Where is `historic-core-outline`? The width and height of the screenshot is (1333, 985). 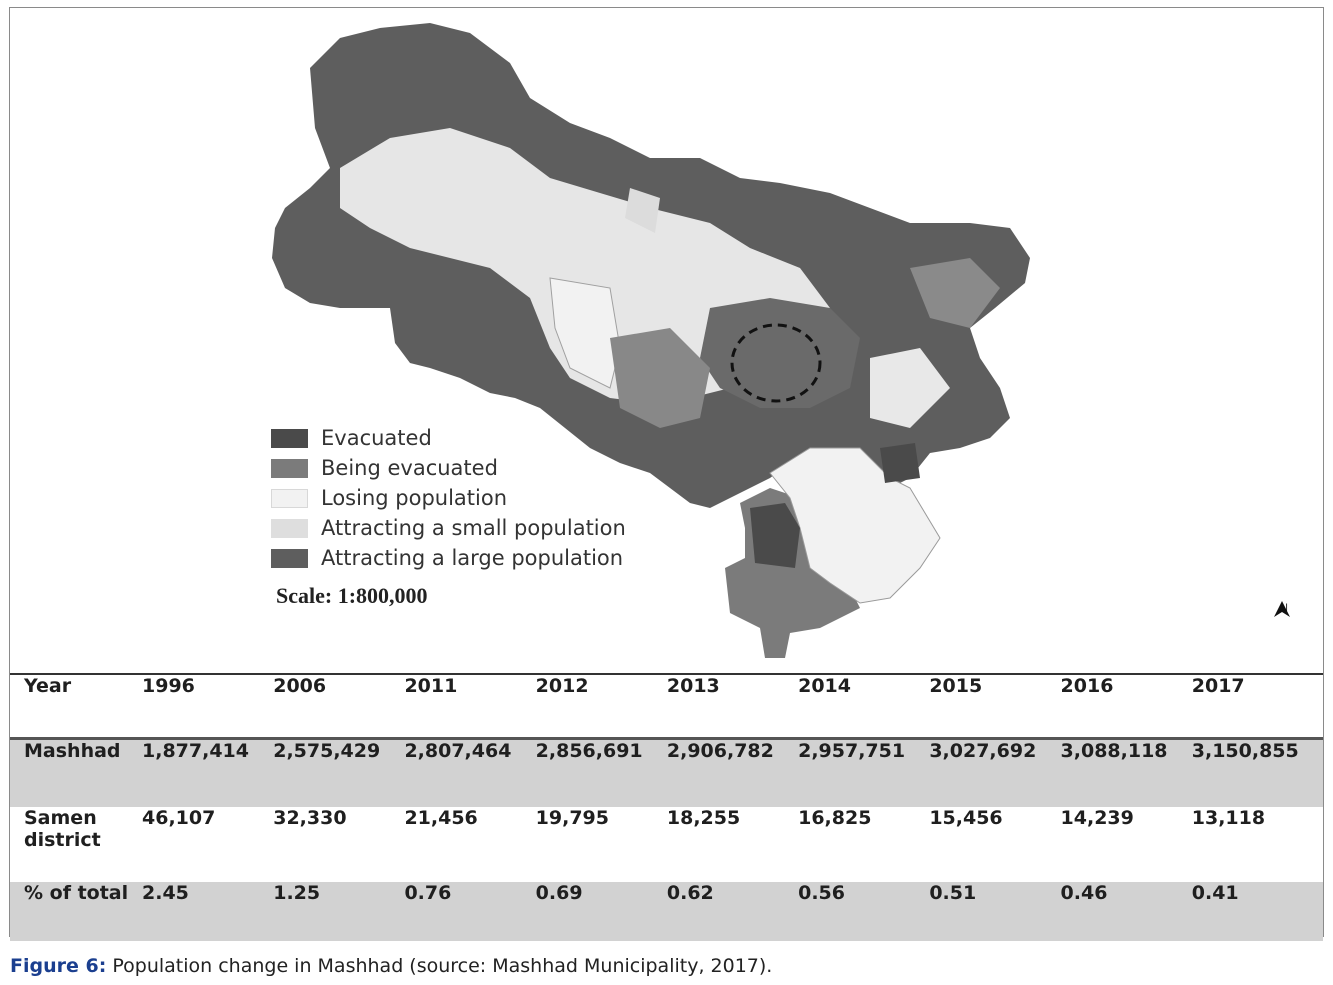
historic-core-outline is located at coordinates (776, 363).